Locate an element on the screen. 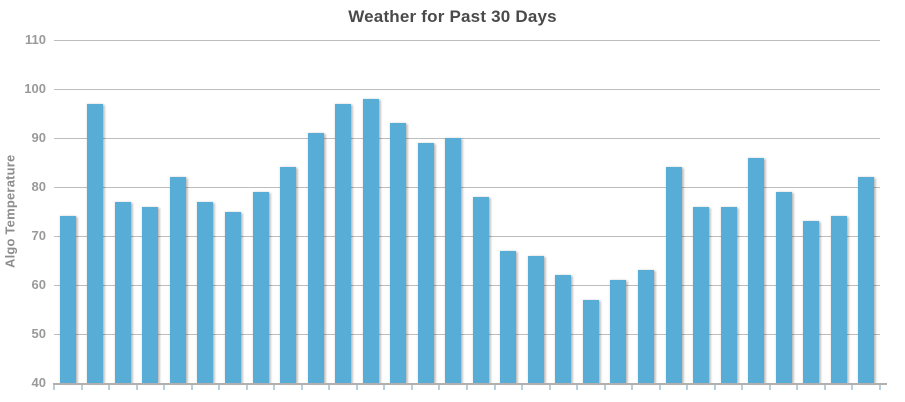 This screenshot has width=905, height=402. y-tick-label-80: 80 is located at coordinates (38, 186).